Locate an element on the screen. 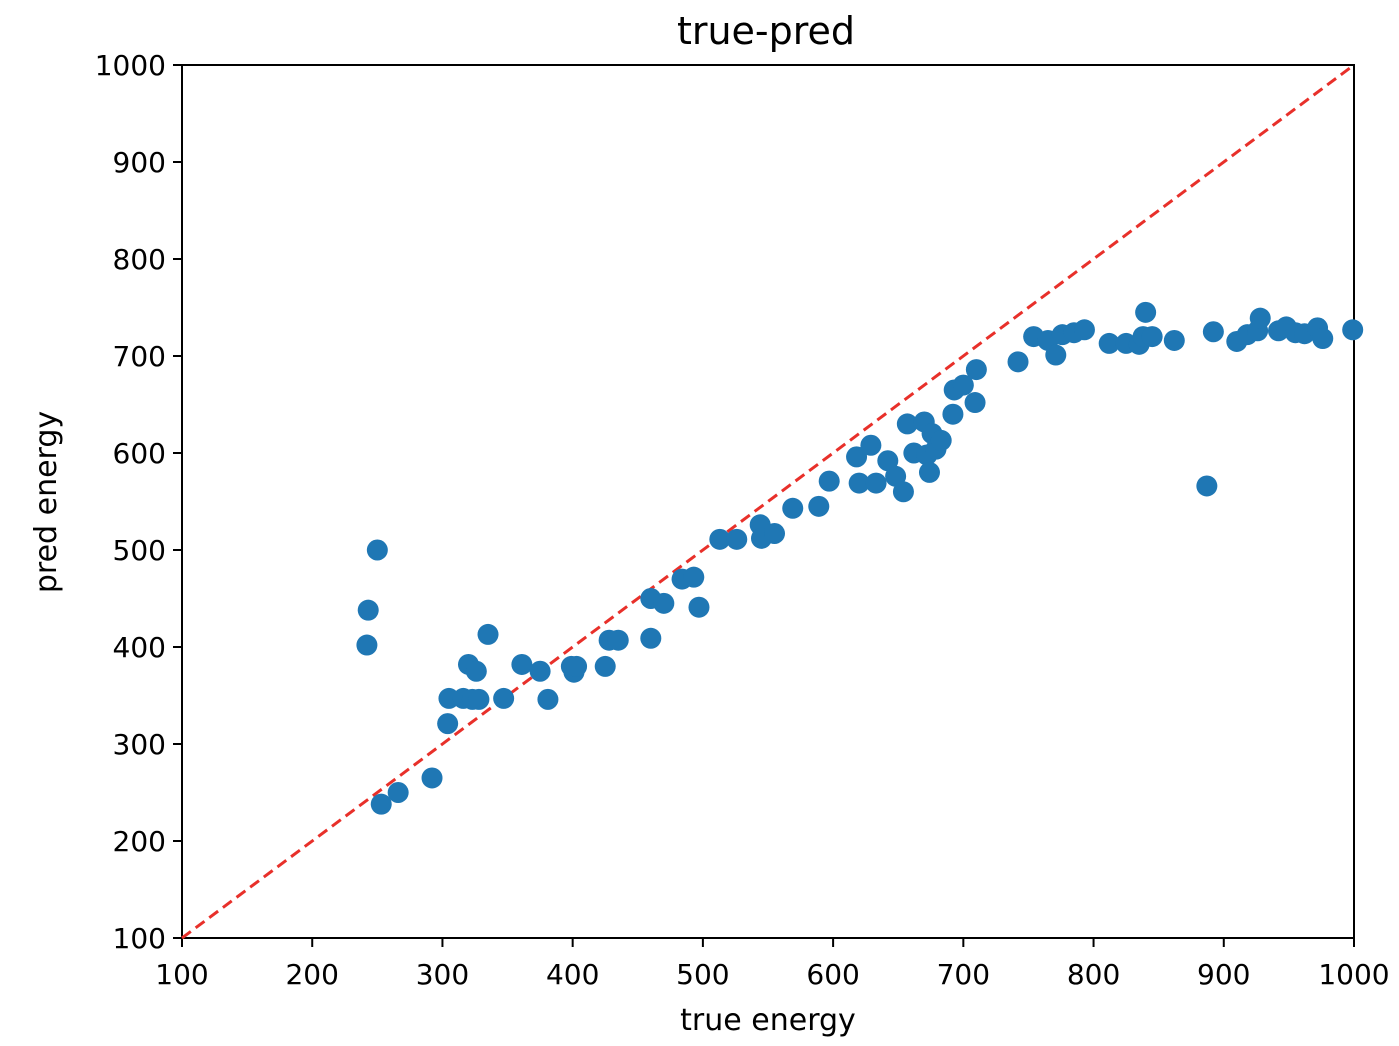  x-tick-label: 900 is located at coordinates (1223, 974).